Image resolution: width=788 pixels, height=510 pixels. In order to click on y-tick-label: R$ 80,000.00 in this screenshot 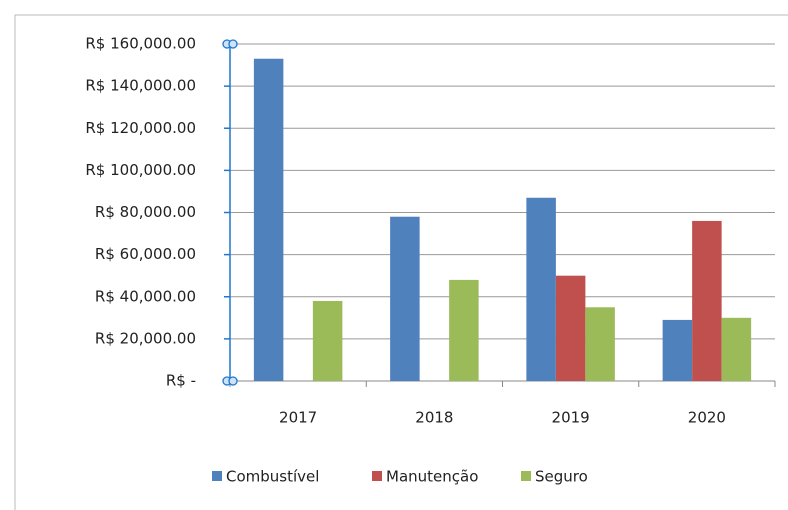, I will do `click(145, 212)`.